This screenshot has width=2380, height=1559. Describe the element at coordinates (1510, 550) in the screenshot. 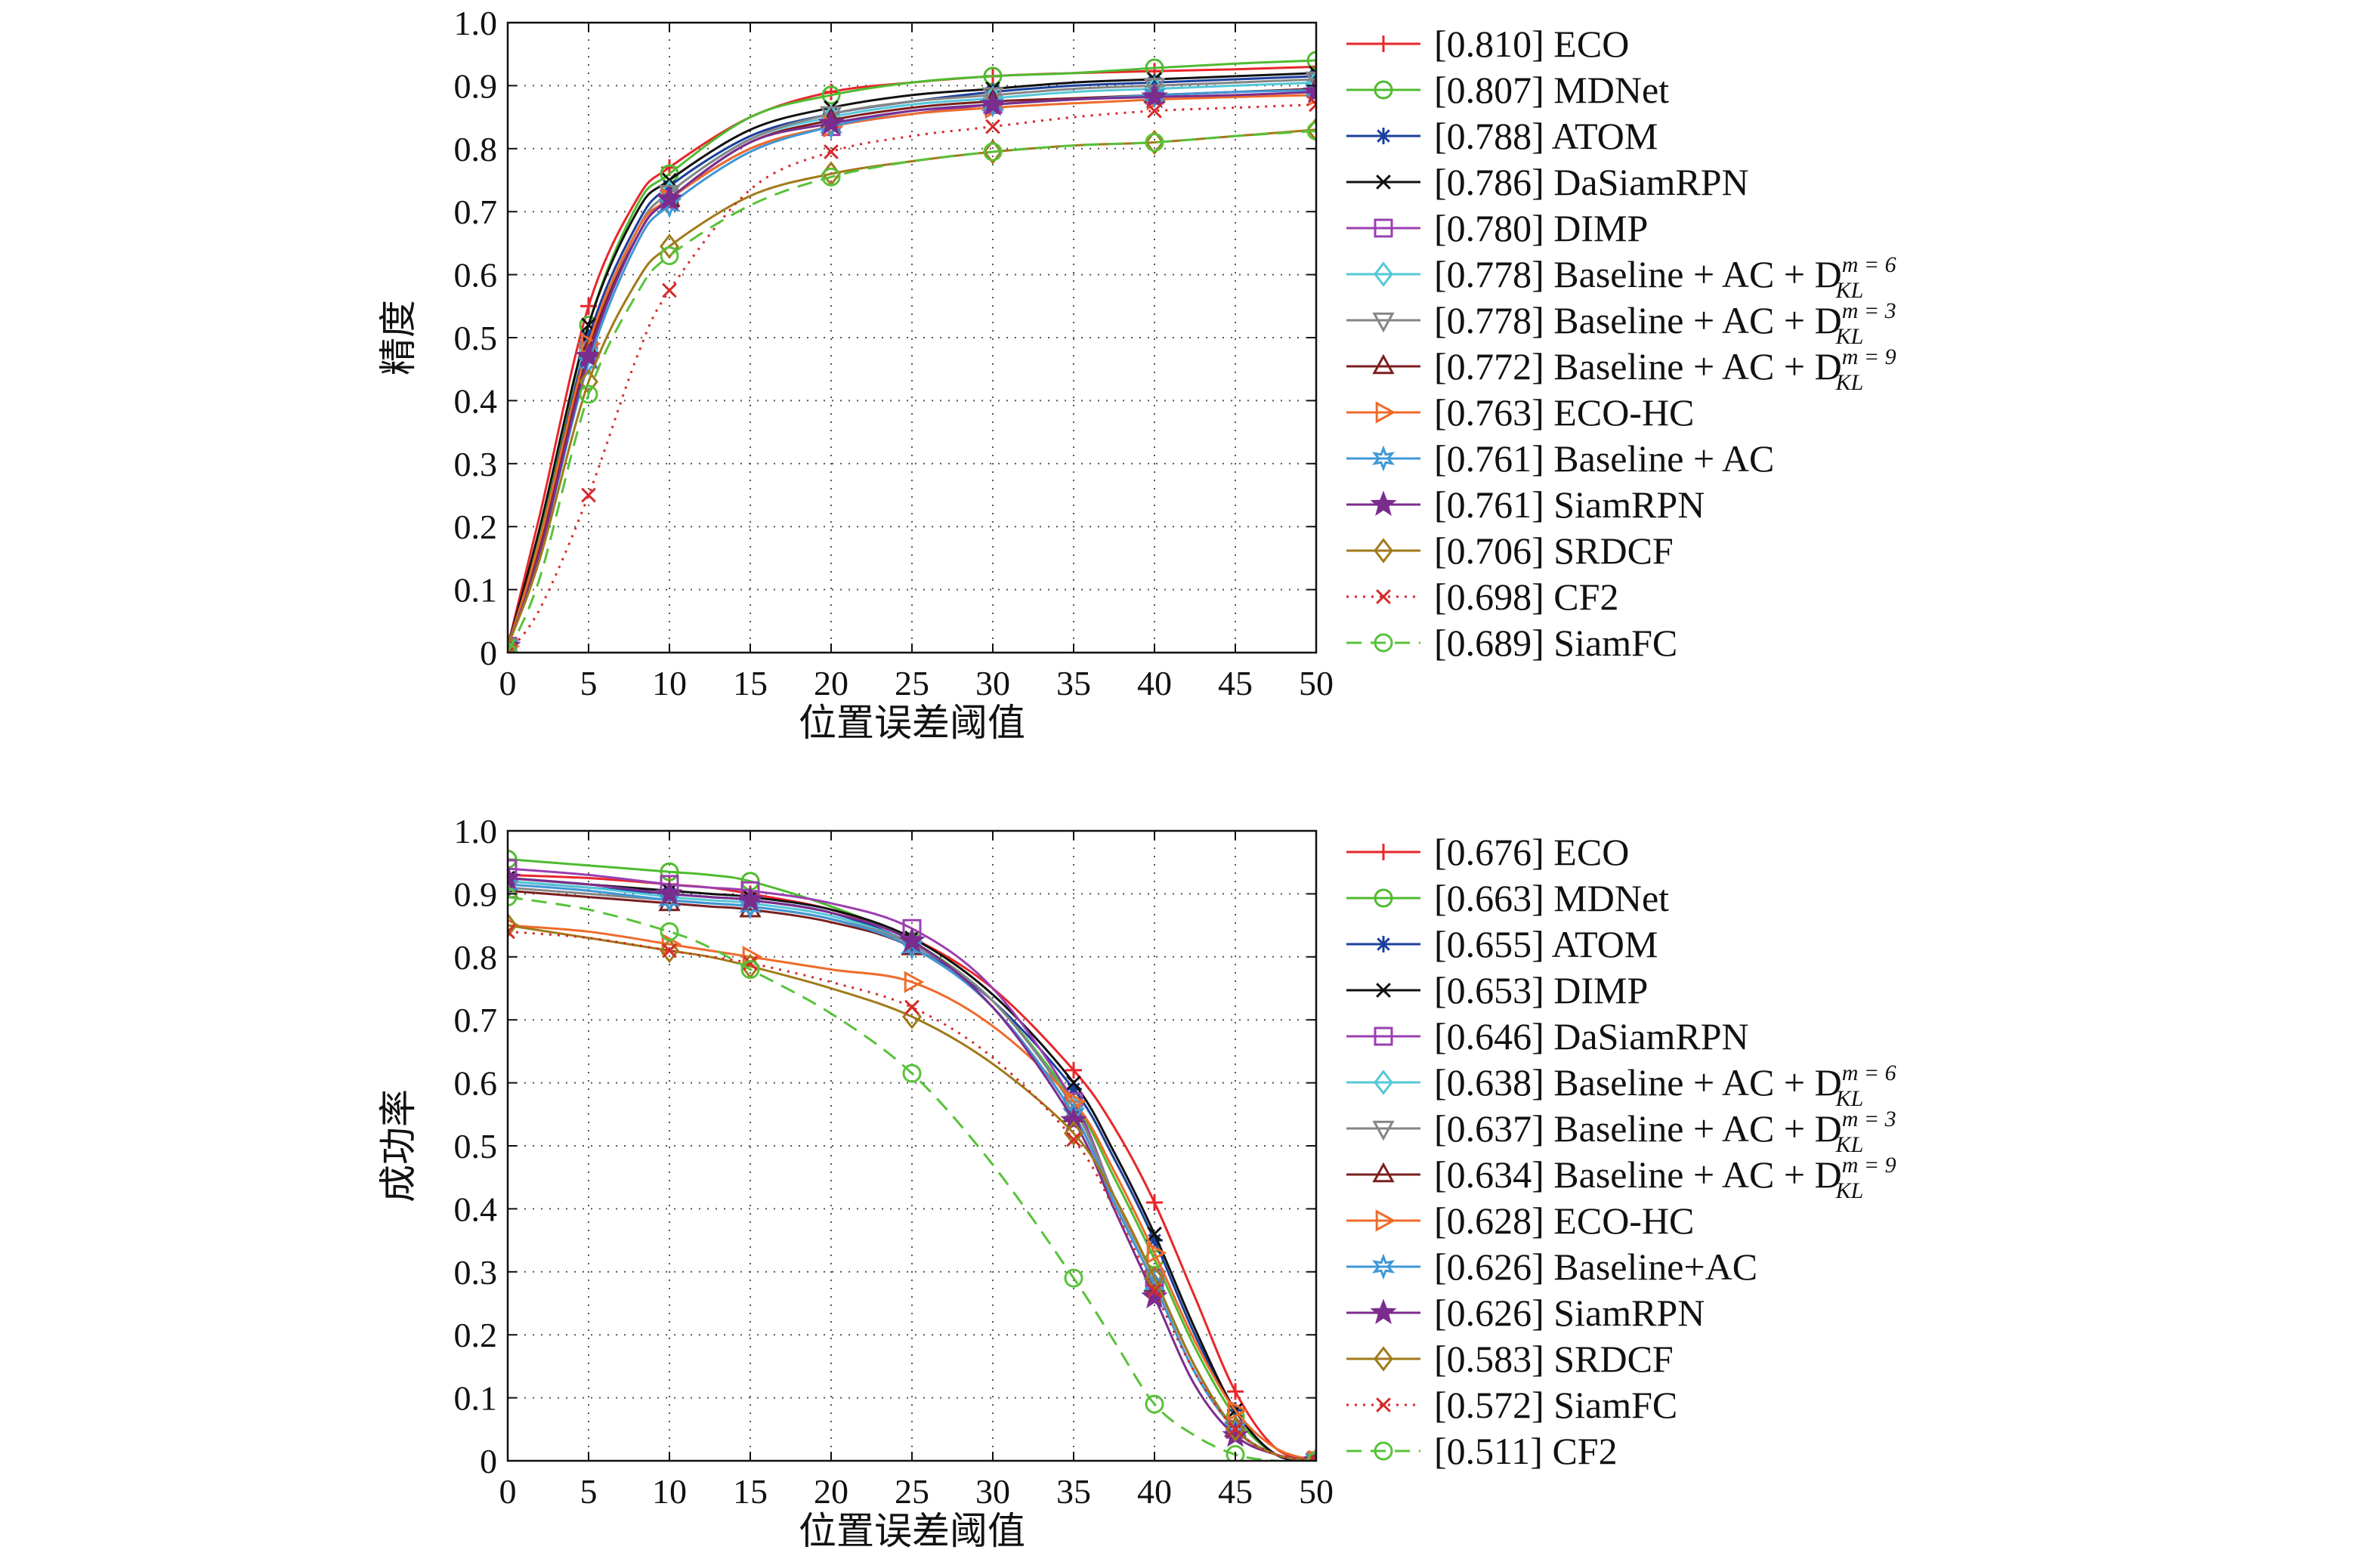

I see `legend-item: [0.706] SRDCF` at that location.